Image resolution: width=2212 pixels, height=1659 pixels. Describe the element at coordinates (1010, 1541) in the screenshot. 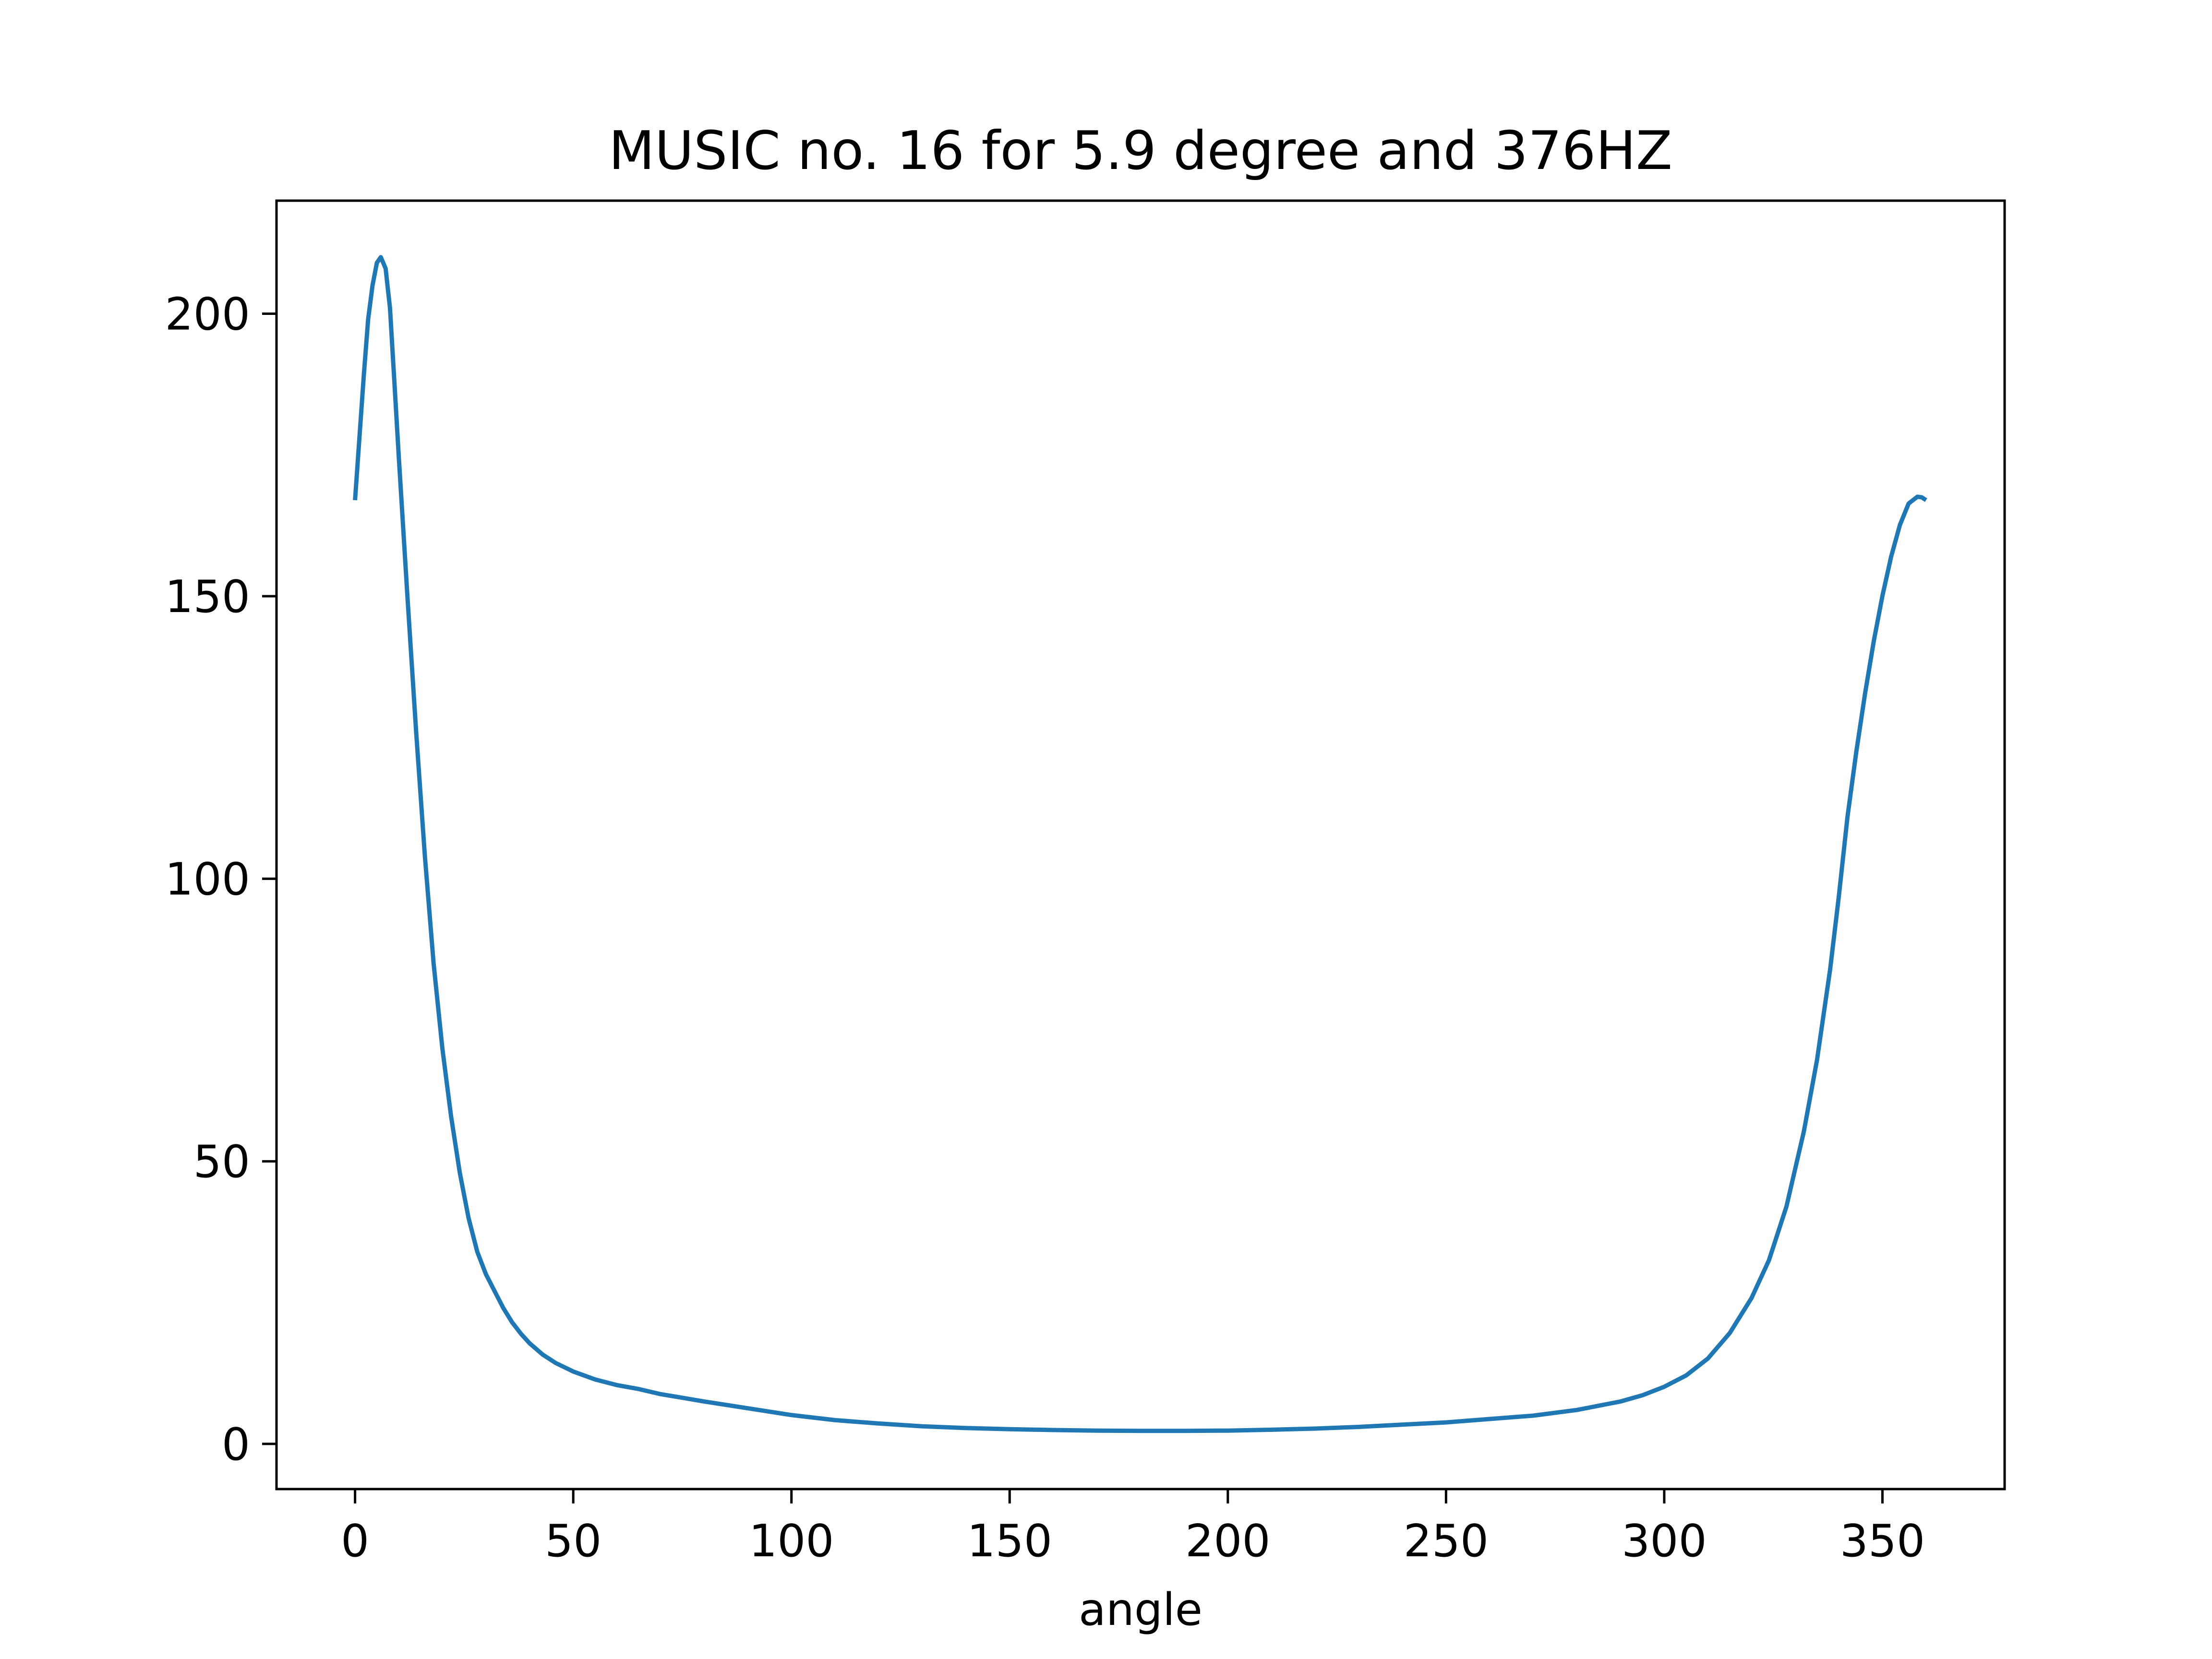

I see `x-tick-label: 150` at that location.